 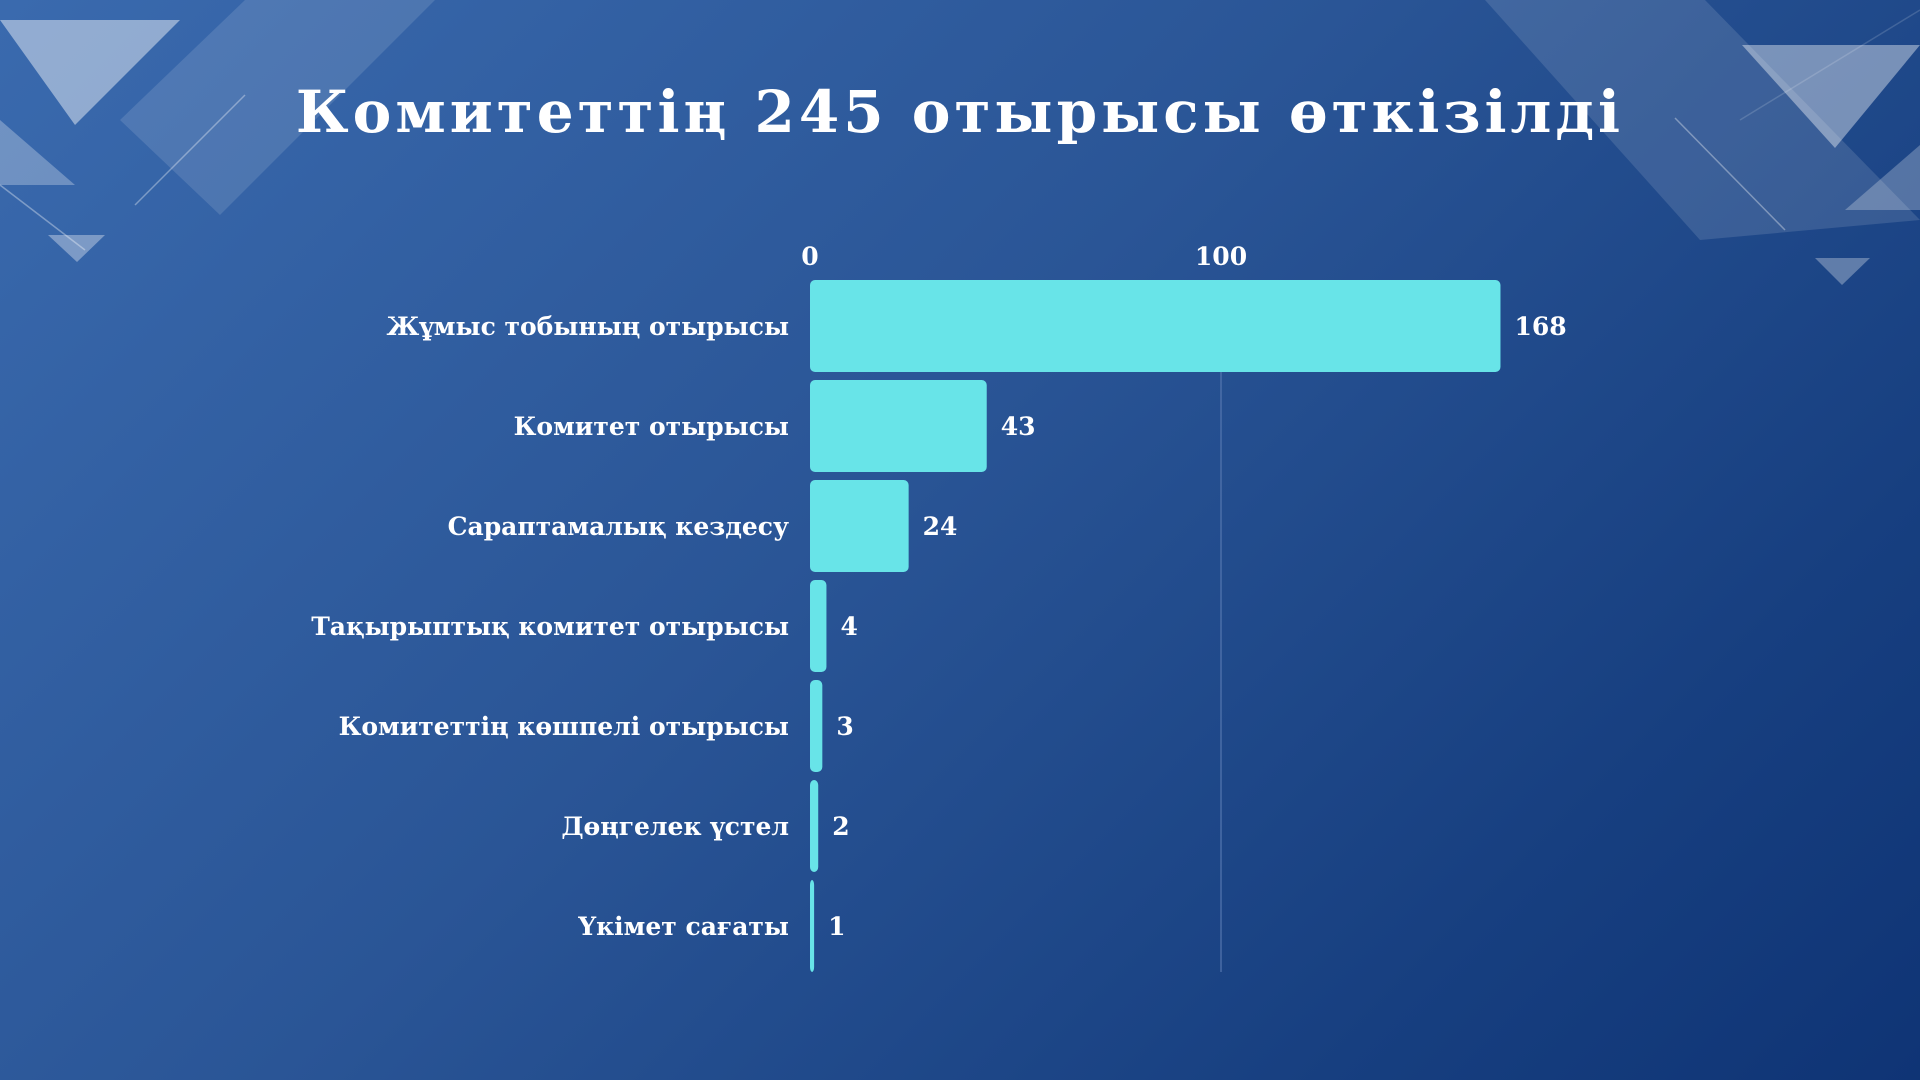 I want to click on category-label: Сараптамалық кездесу, so click(x=618, y=526).